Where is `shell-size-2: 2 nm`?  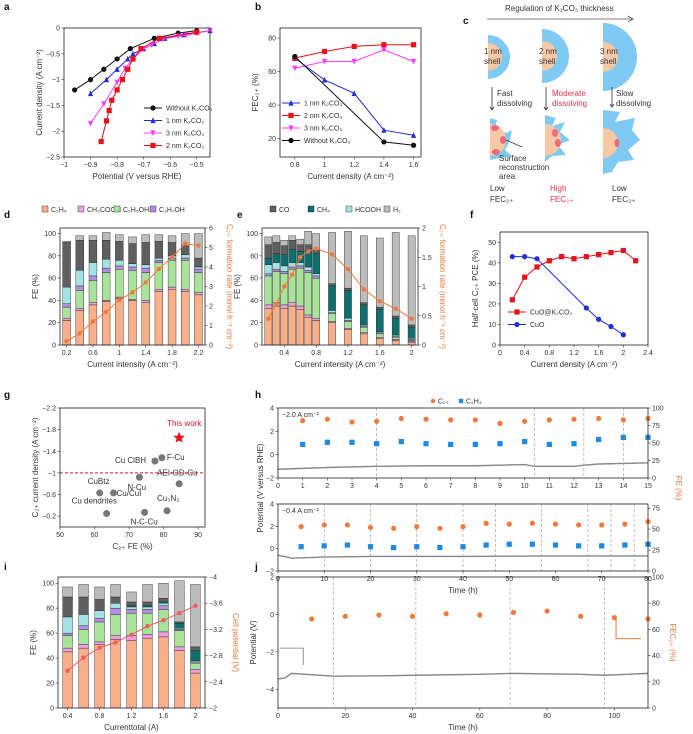 shell-size-2: 2 nm is located at coordinates (548, 51).